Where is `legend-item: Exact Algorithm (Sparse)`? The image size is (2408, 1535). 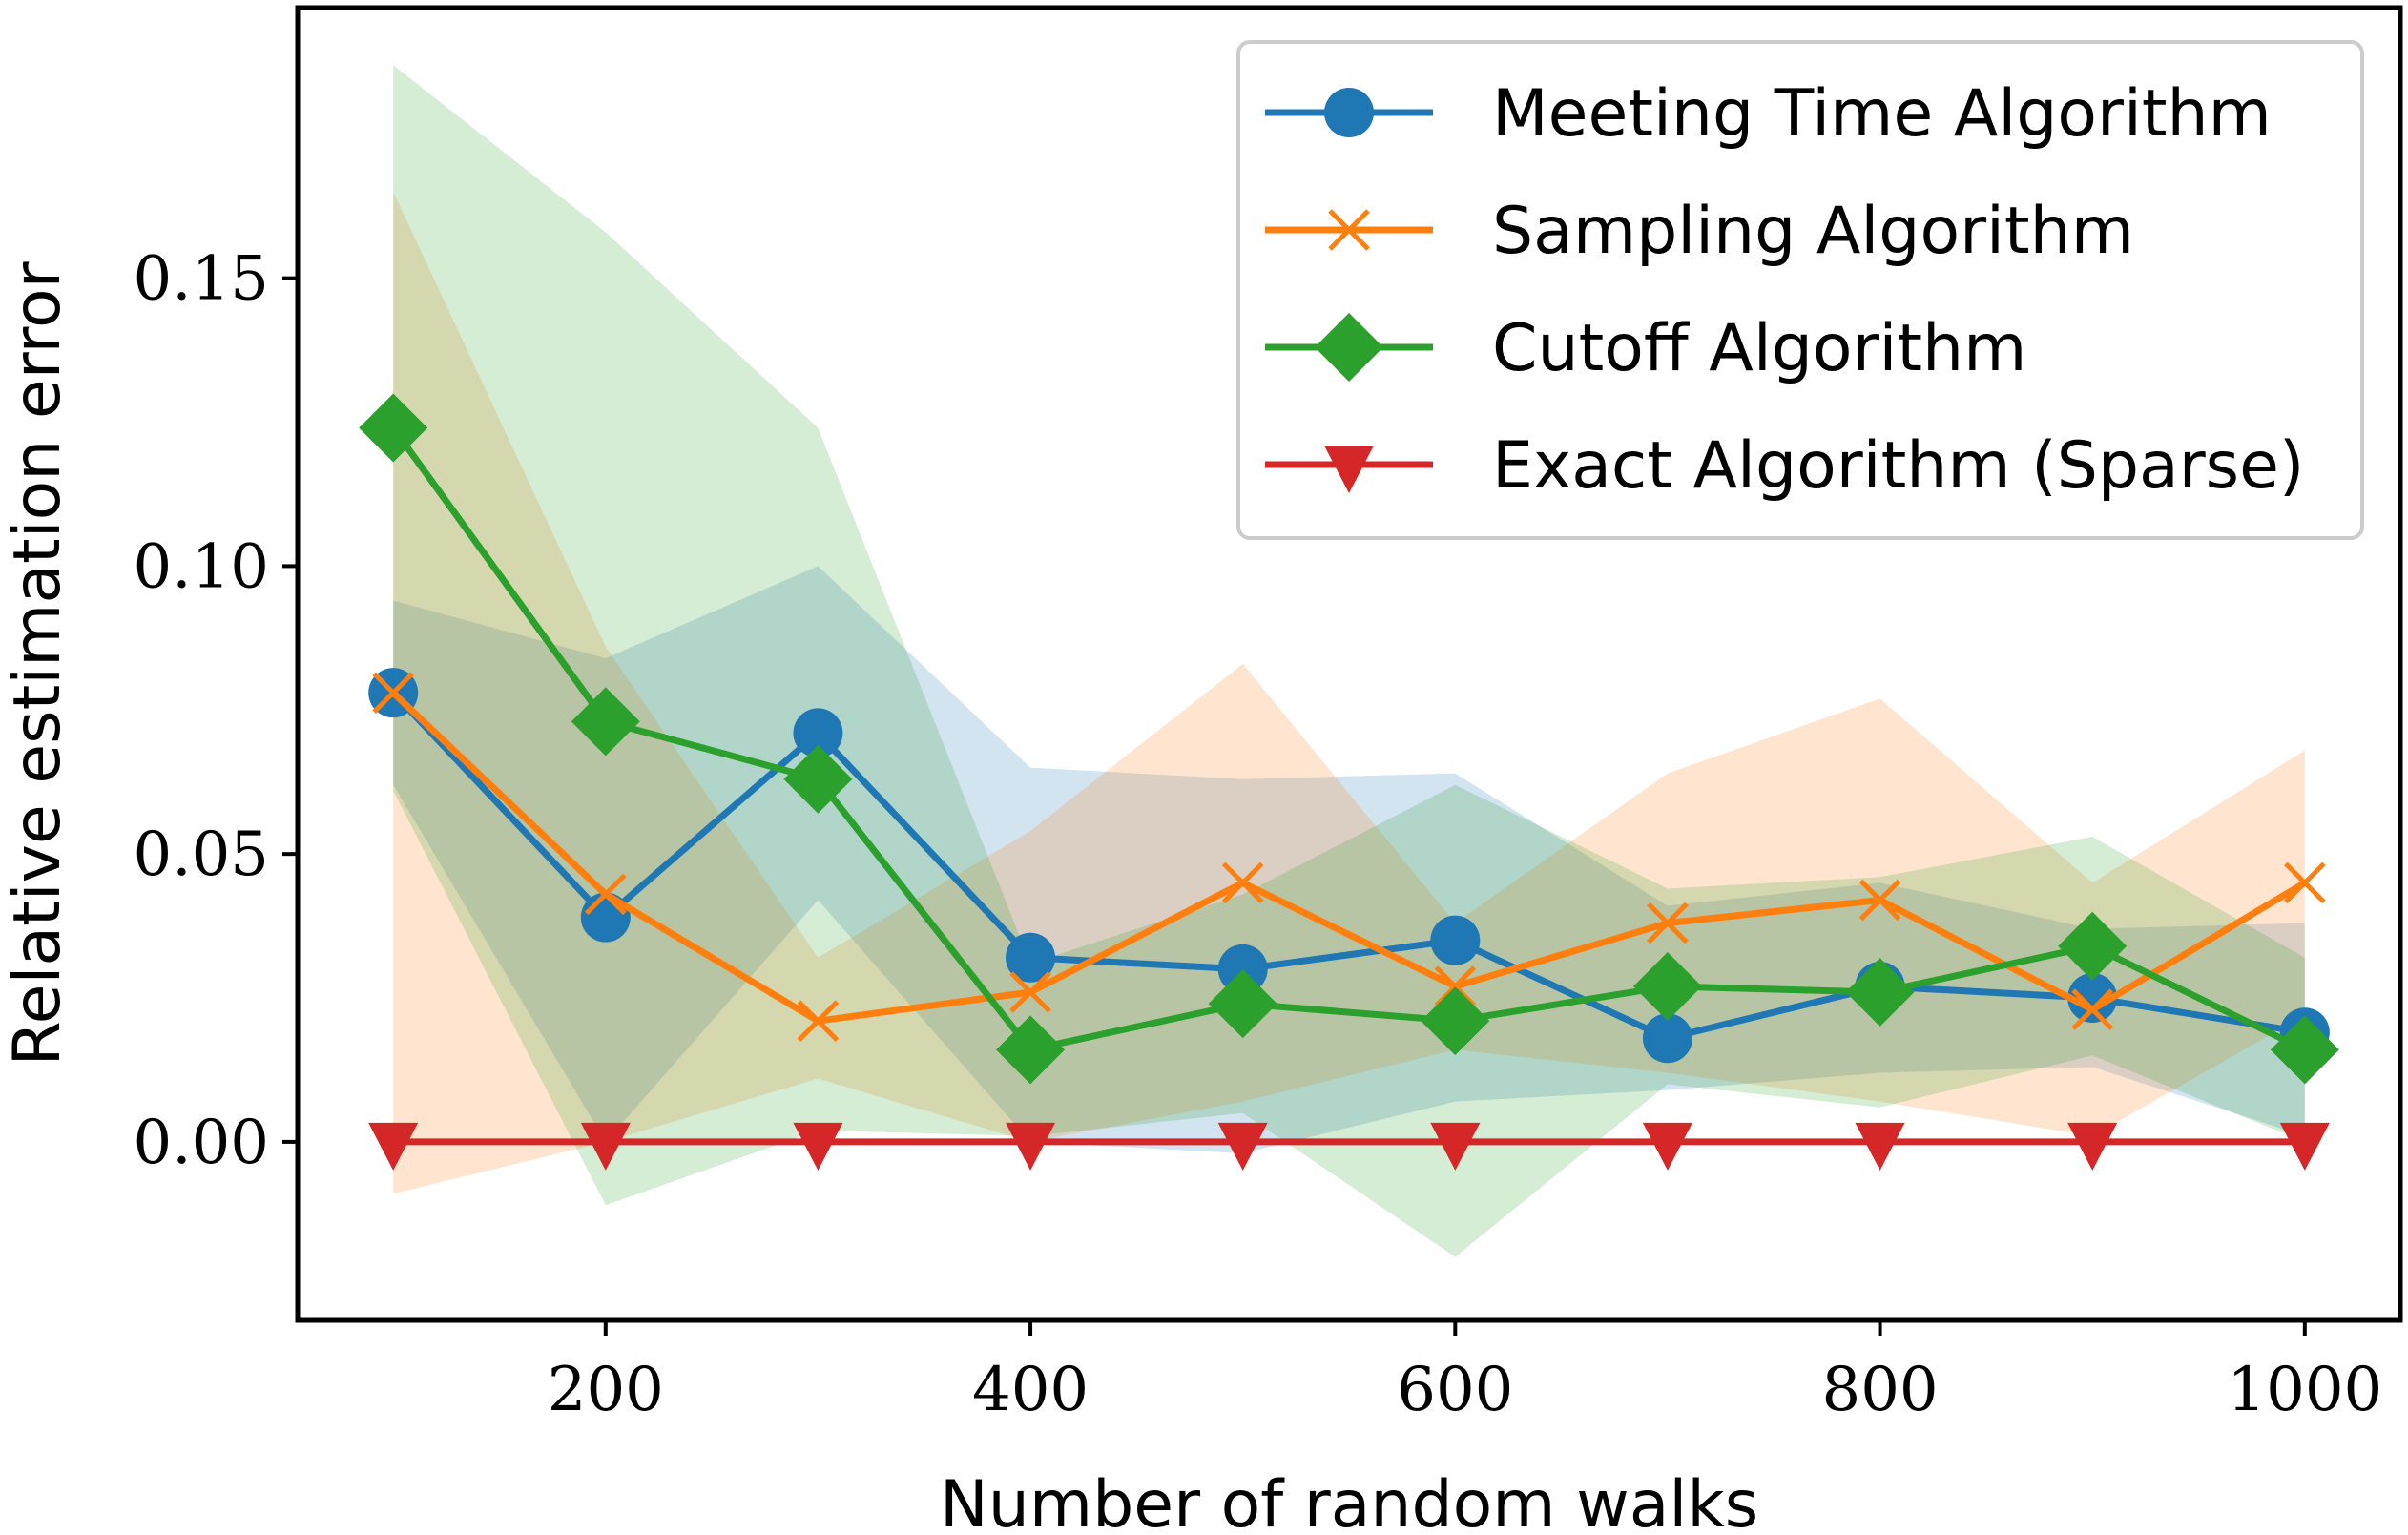
legend-item: Exact Algorithm (Sparse) is located at coordinates (1784, 466).